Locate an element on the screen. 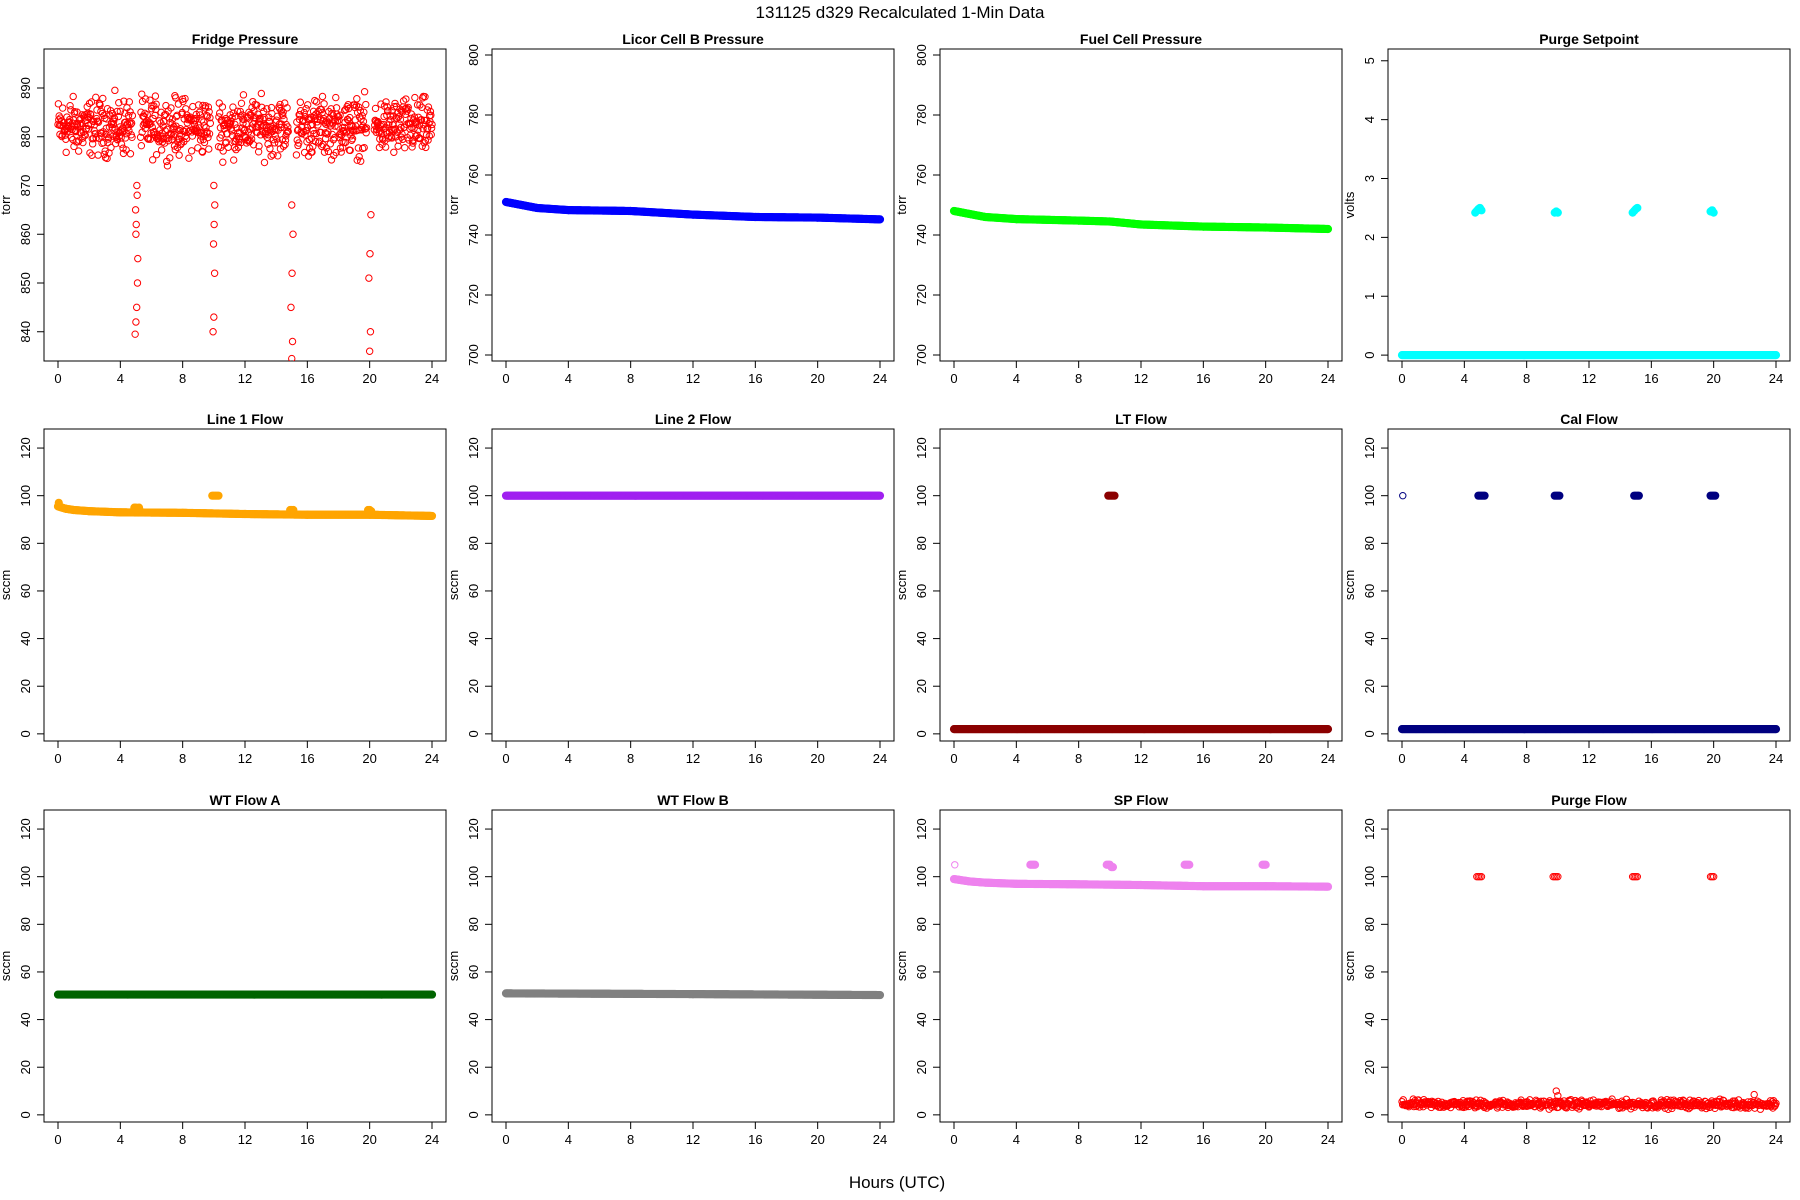  y-tick-label: 4 is located at coordinates (1369, 119).